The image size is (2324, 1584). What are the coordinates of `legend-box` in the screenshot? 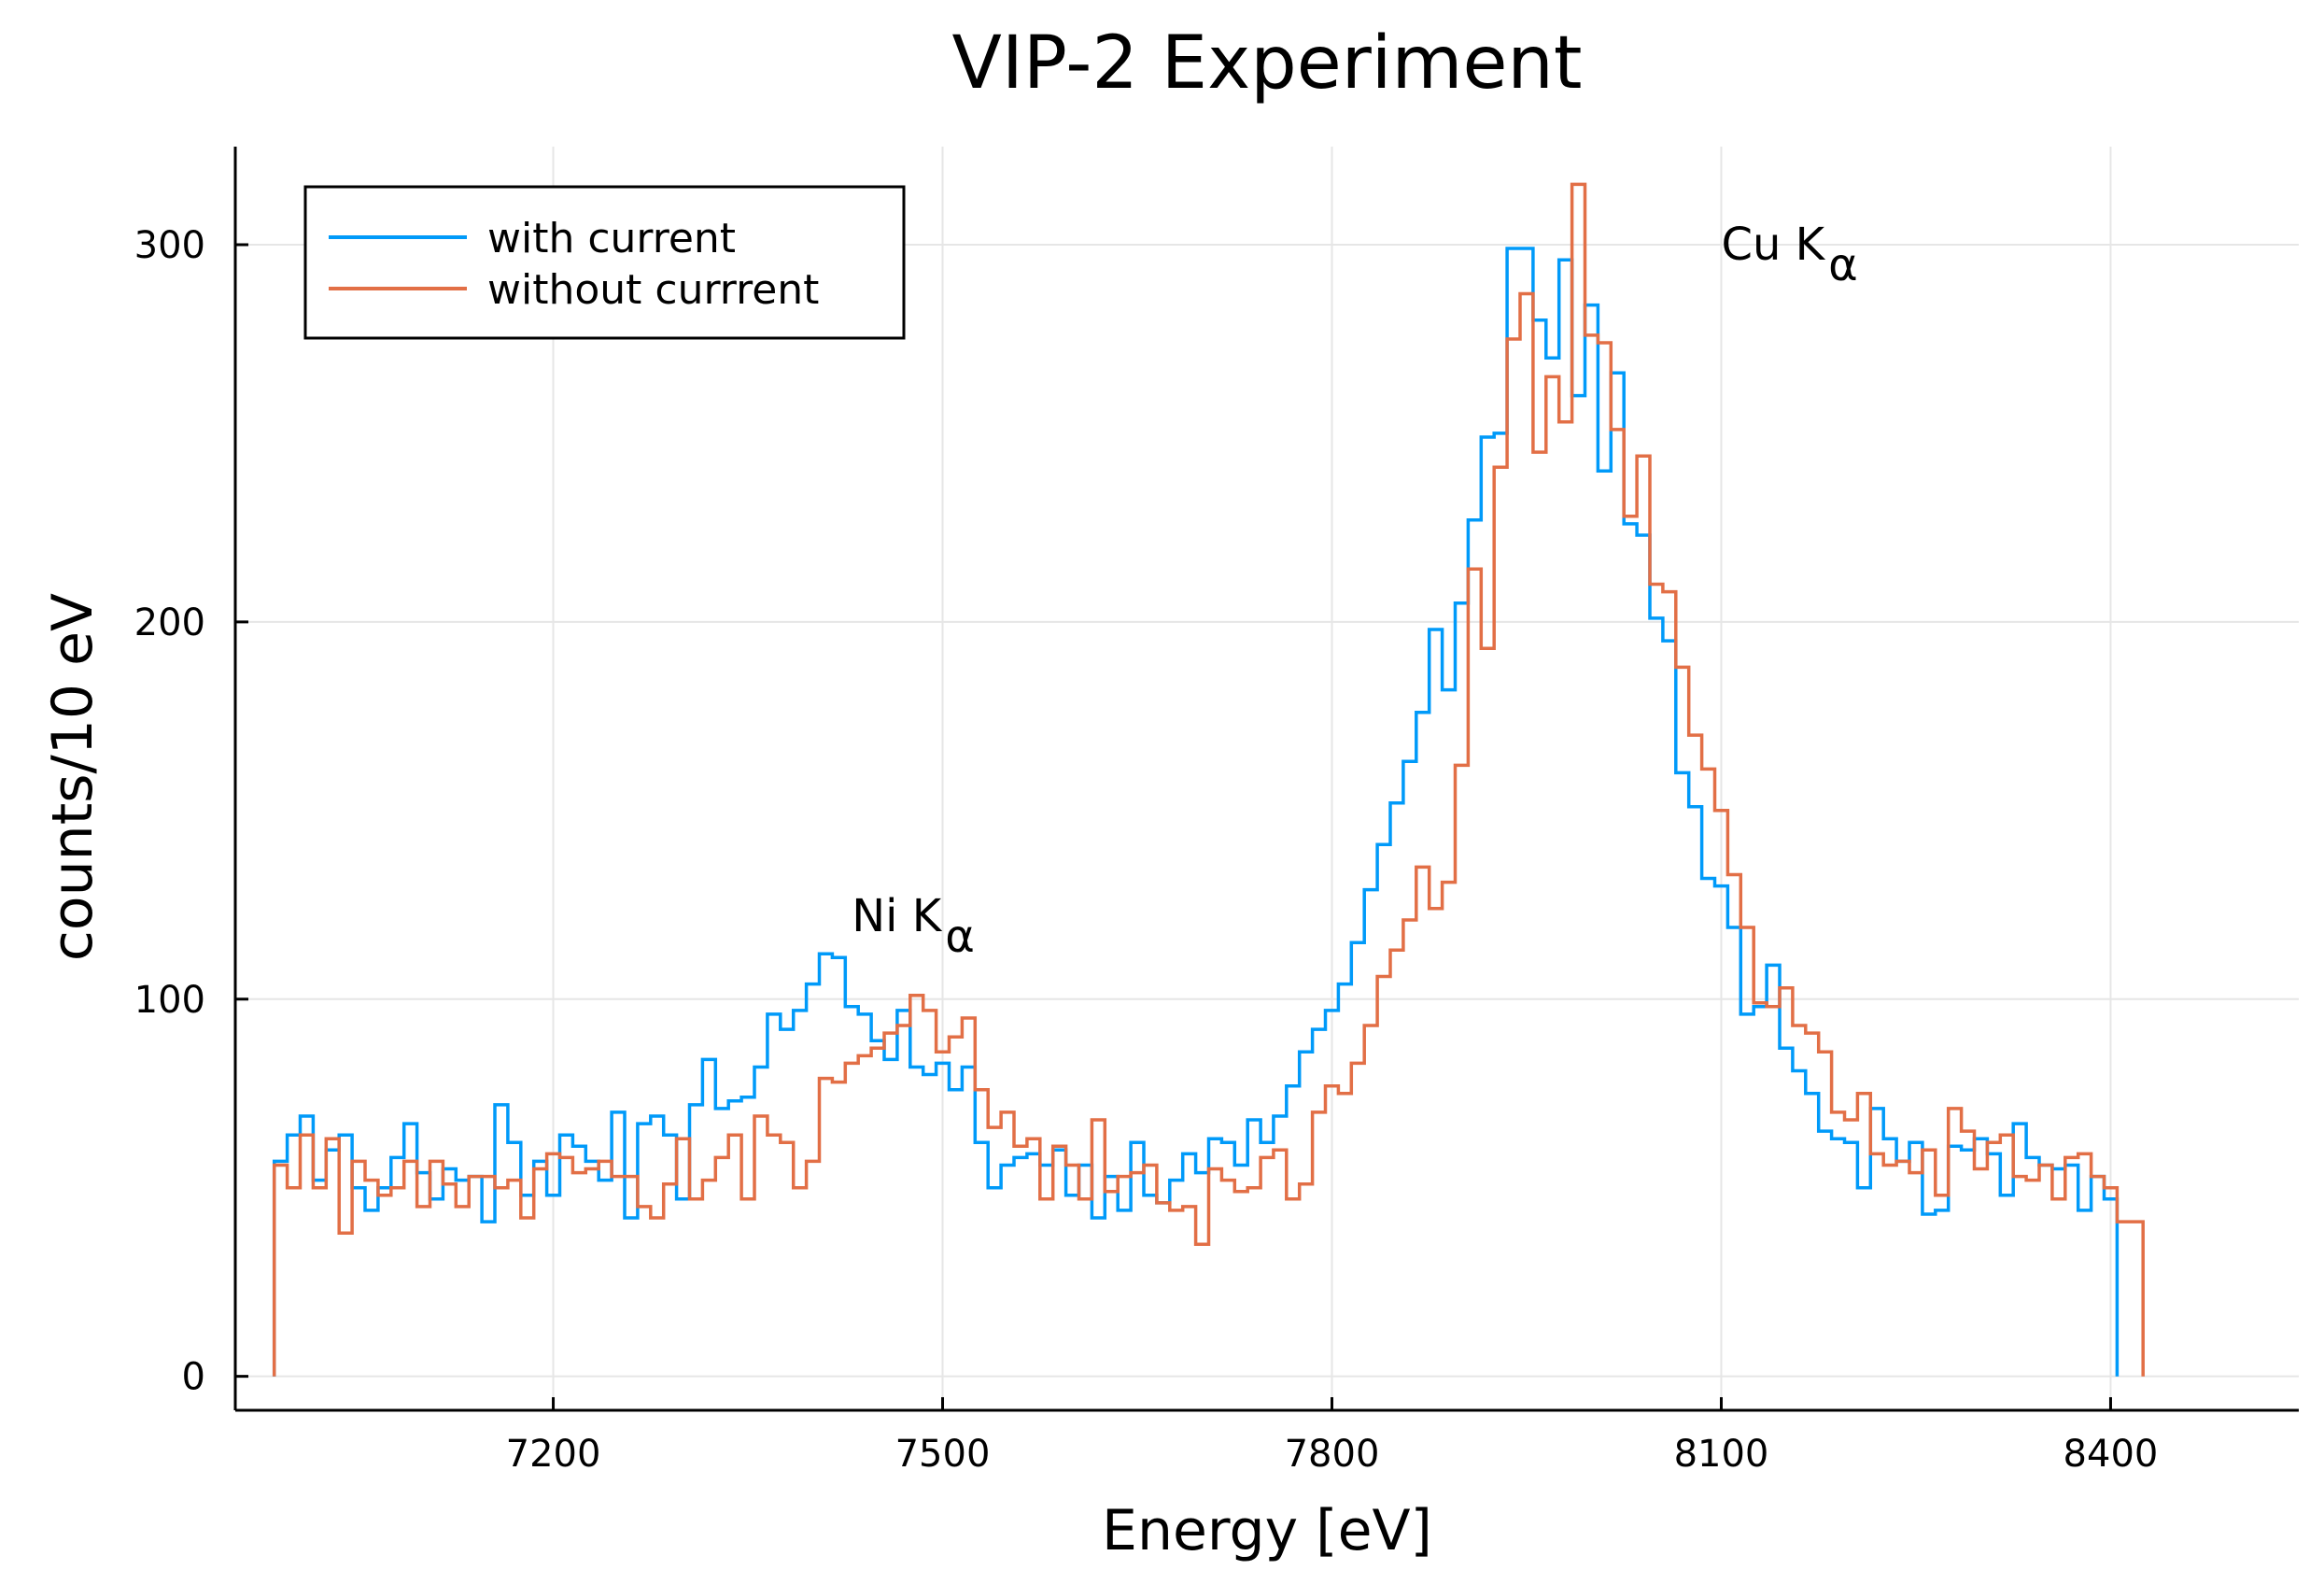 It's located at (604, 262).